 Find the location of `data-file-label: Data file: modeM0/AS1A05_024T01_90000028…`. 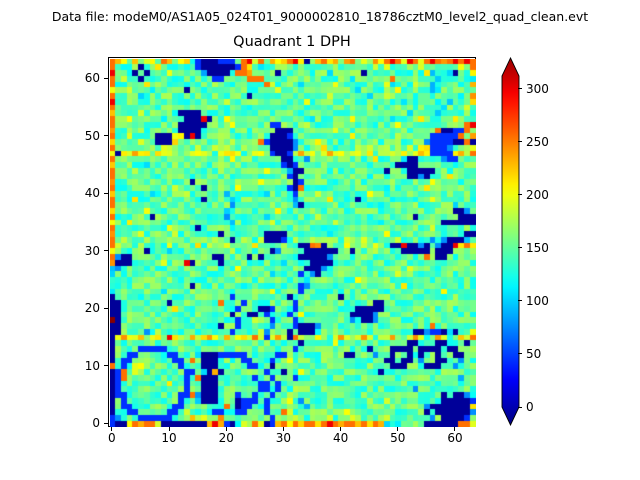

data-file-label: Data file: modeM0/AS1A05_024T01_90000028… is located at coordinates (320, 16).